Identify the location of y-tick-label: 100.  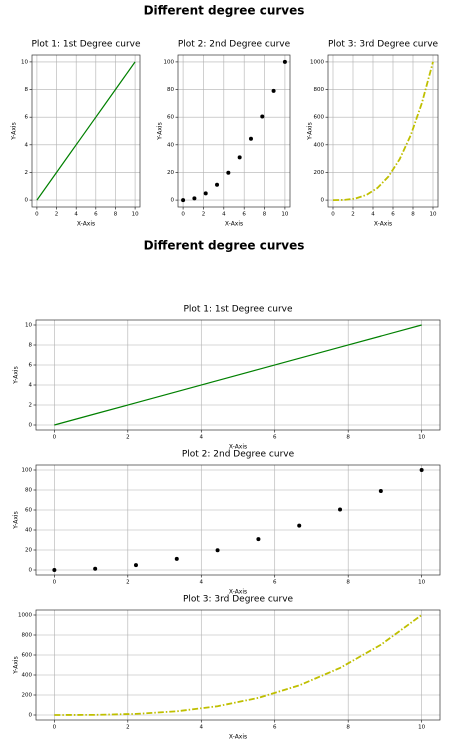
(27, 471).